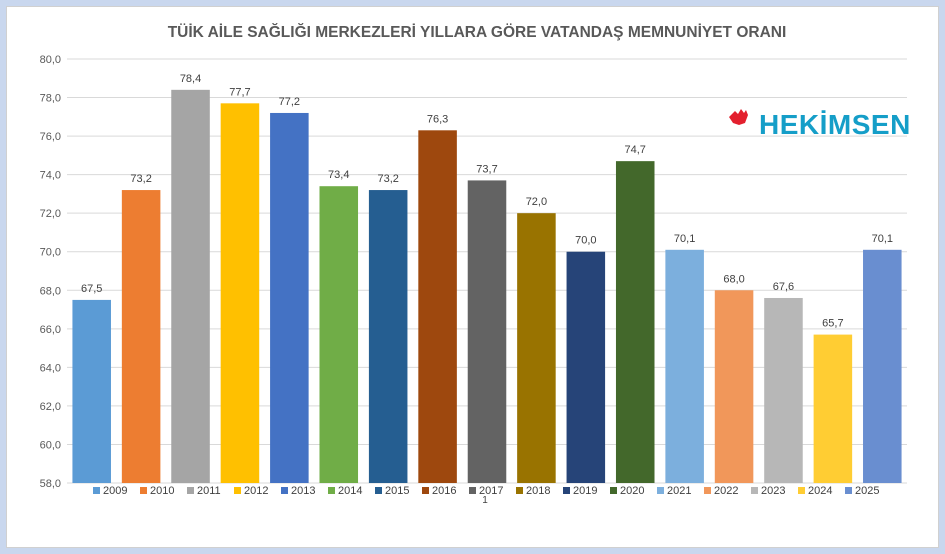  What do you see at coordinates (660, 490) in the screenshot?
I see `legend-swatch-2021` at bounding box center [660, 490].